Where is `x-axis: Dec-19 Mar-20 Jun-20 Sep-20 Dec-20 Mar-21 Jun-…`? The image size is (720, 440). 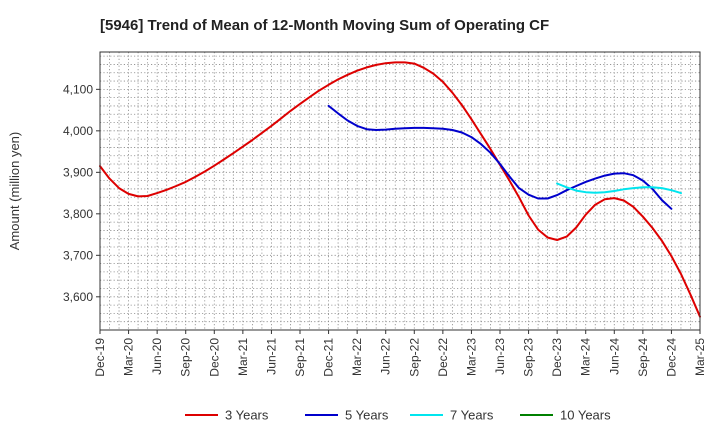 x-axis: Dec-19 Mar-20 Jun-20 Sep-20 Dec-20 Mar-21 Jun-… is located at coordinates (400, 353).